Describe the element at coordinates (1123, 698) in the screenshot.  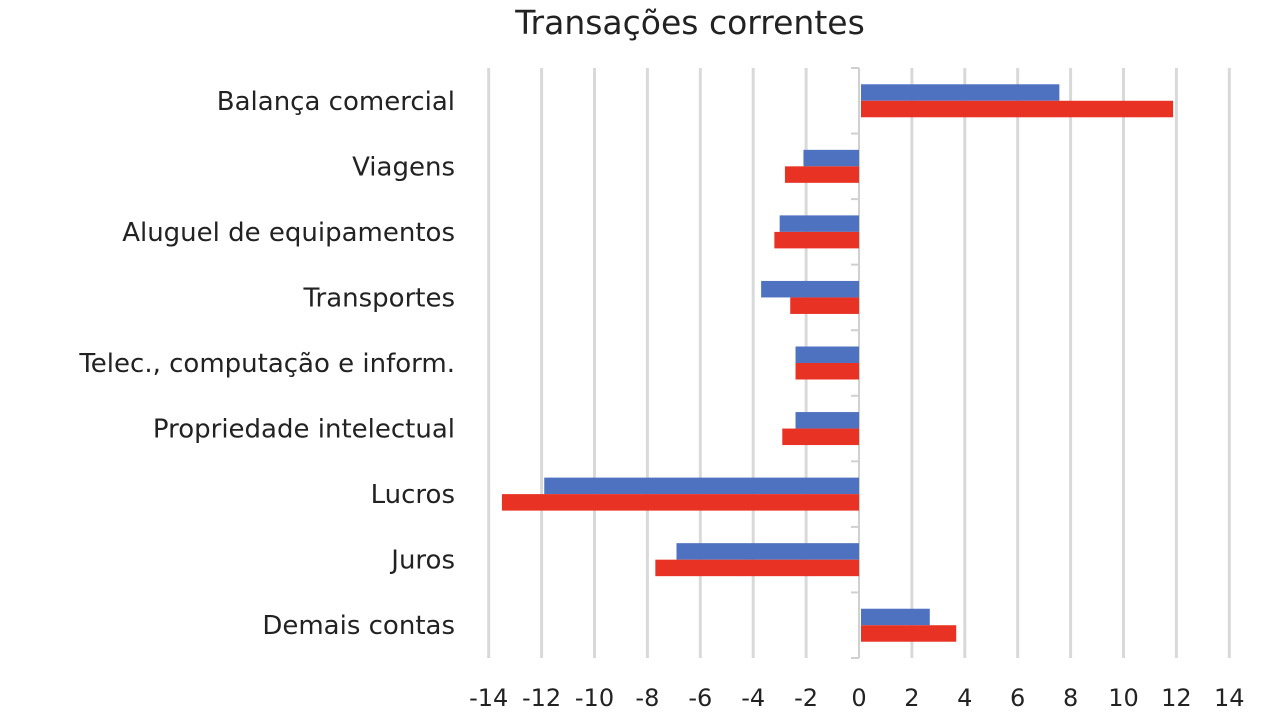
I see `x-tick-label: 10` at that location.